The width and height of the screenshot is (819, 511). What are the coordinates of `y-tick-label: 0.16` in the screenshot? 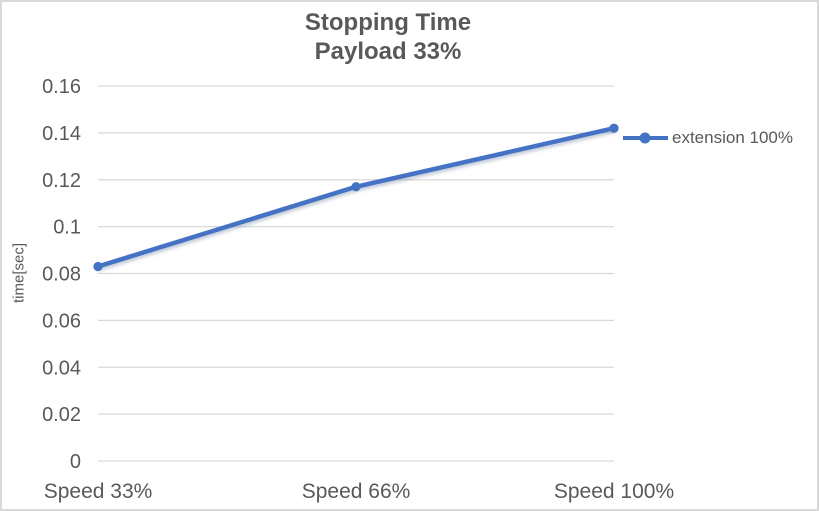 It's located at (61, 87).